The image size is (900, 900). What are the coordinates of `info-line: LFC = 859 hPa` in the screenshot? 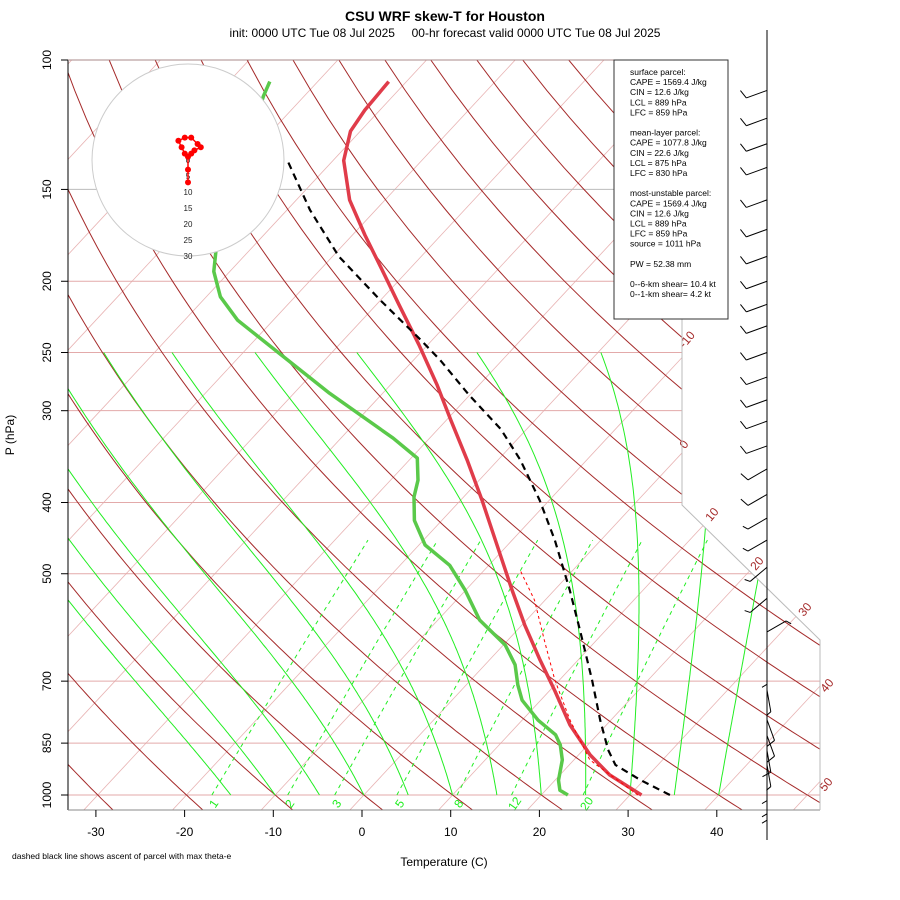 It's located at (659, 112).